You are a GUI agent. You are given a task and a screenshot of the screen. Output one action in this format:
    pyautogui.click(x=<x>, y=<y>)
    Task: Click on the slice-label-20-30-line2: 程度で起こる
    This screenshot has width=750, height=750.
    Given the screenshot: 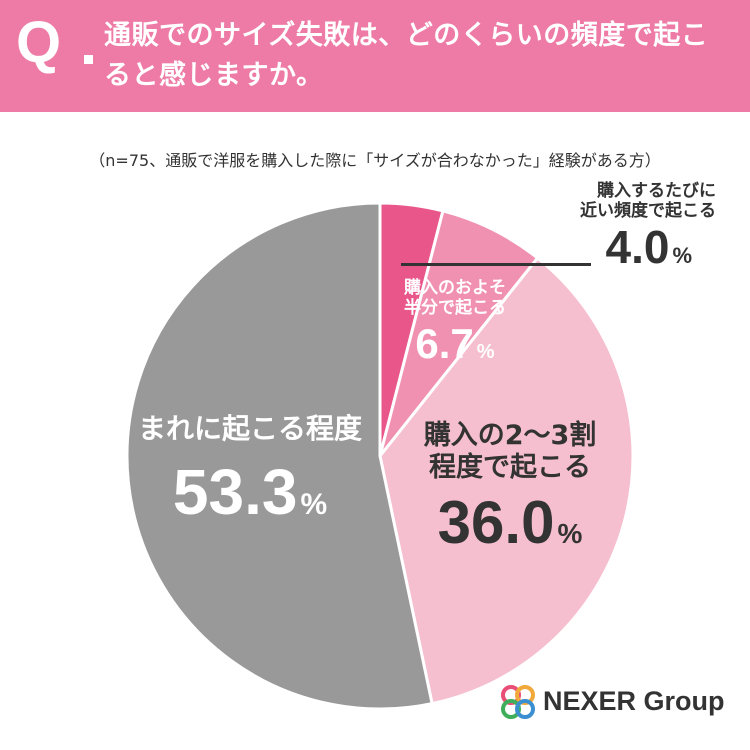 What is the action you would take?
    pyautogui.click(x=510, y=468)
    